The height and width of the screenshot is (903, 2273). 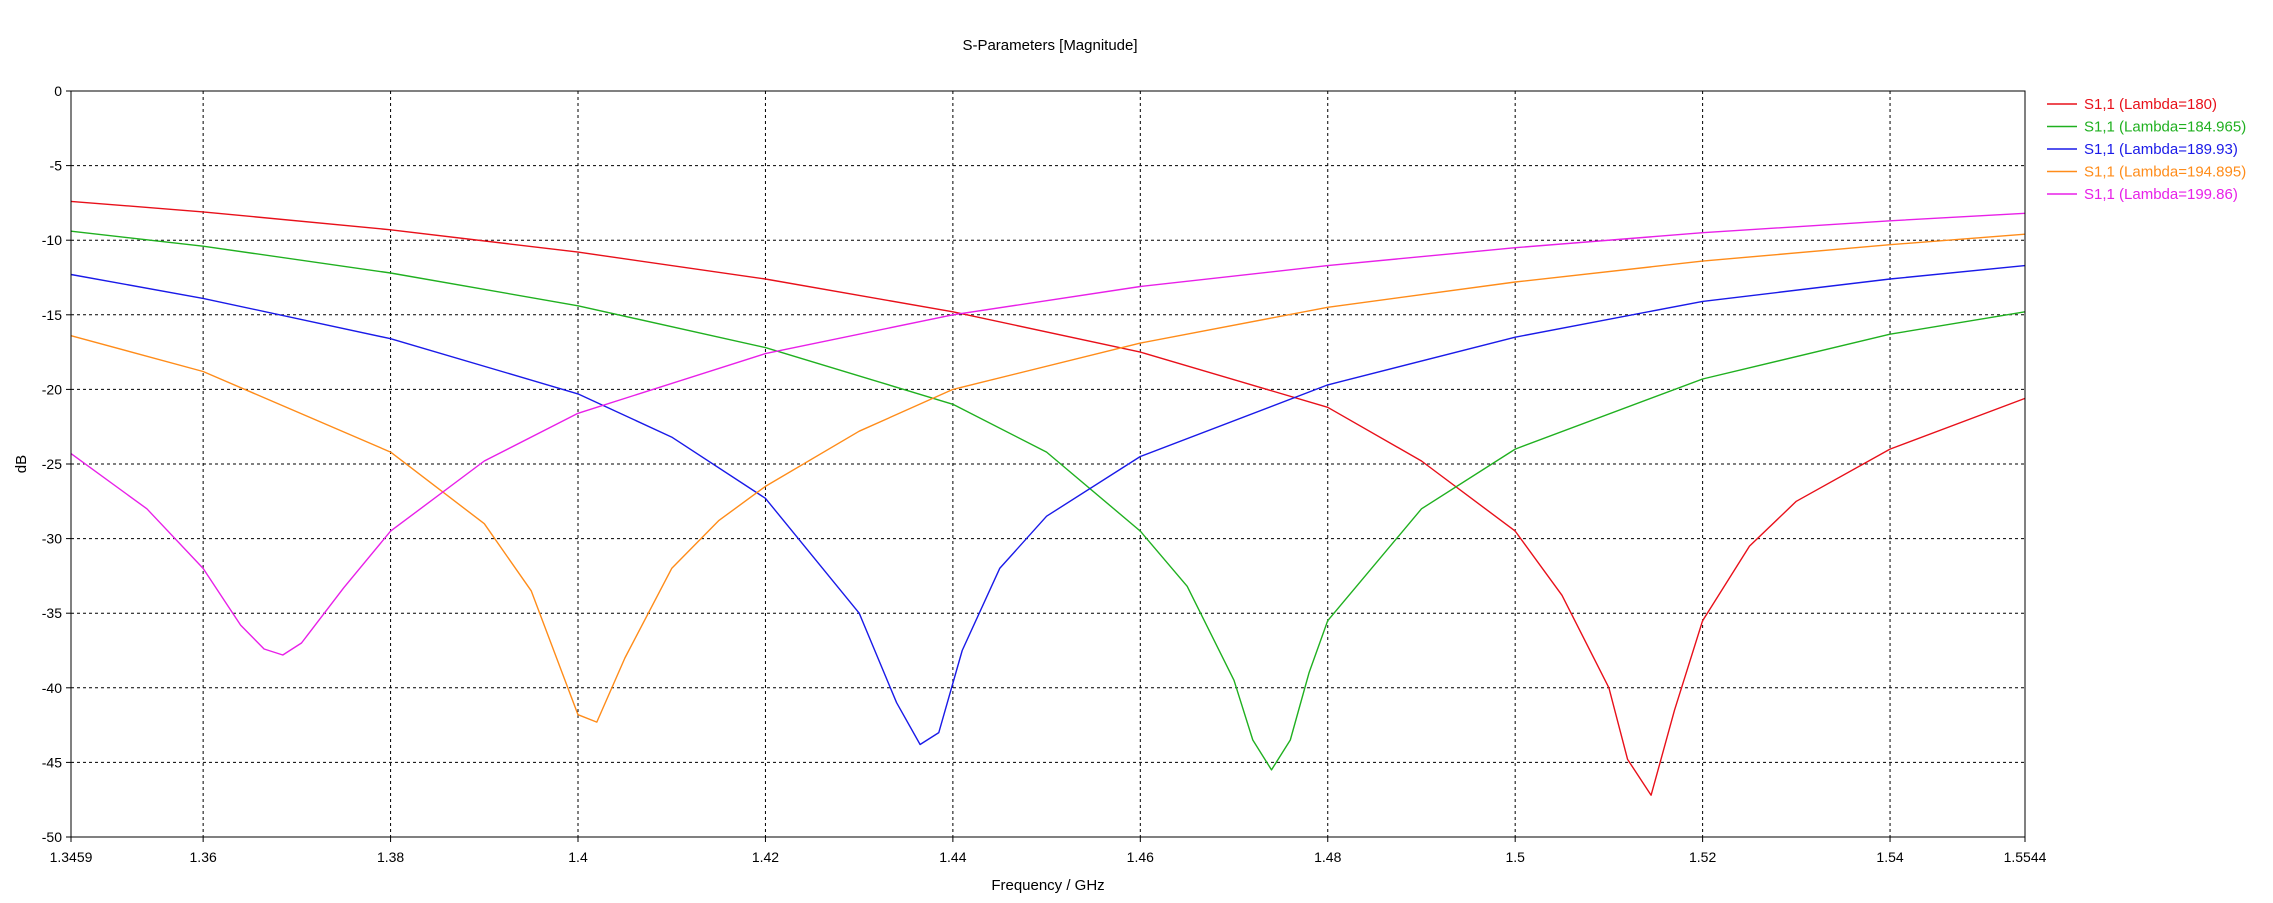 What do you see at coordinates (578, 857) in the screenshot?
I see `x-tick-label: 1.4` at bounding box center [578, 857].